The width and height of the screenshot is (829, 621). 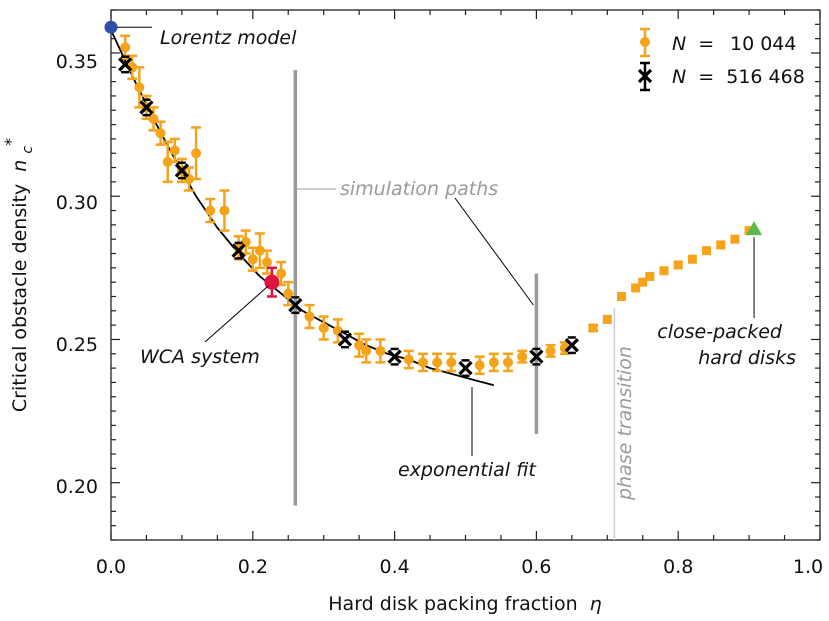 What do you see at coordinates (77, 62) in the screenshot?
I see `y-tick-label: 0.35` at bounding box center [77, 62].